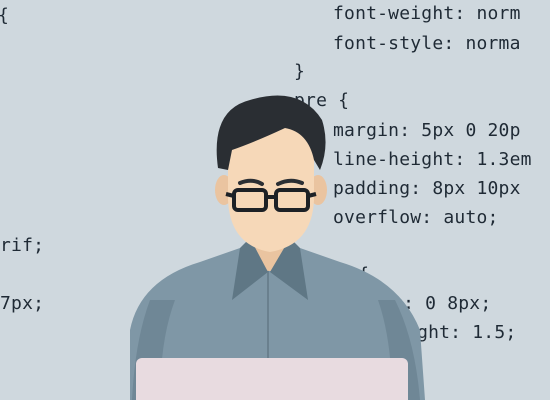  Describe the element at coordinates (271, 132) in the screenshot. I see `hair` at that location.